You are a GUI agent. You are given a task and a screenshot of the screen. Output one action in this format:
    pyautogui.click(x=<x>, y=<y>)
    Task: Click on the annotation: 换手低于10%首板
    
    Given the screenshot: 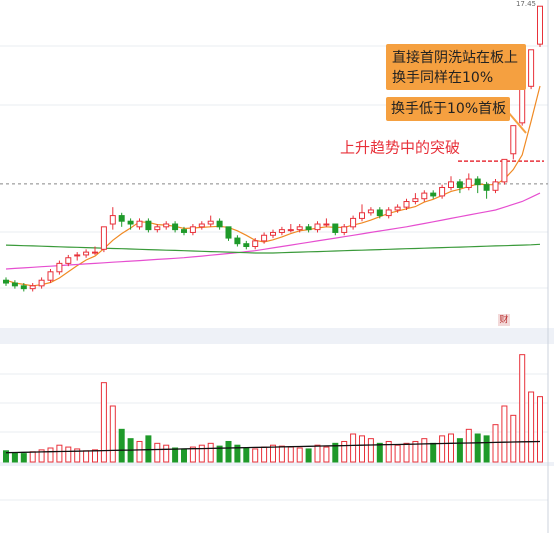 What is the action you would take?
    pyautogui.click(x=448, y=108)
    